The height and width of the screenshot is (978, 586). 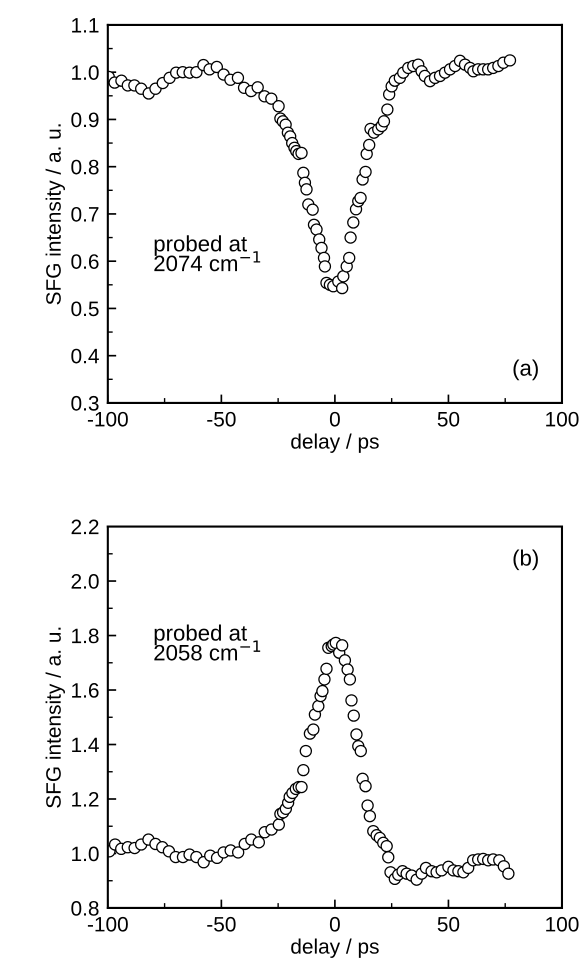 I want to click on y-tick-label: 2.0, so click(x=85, y=581).